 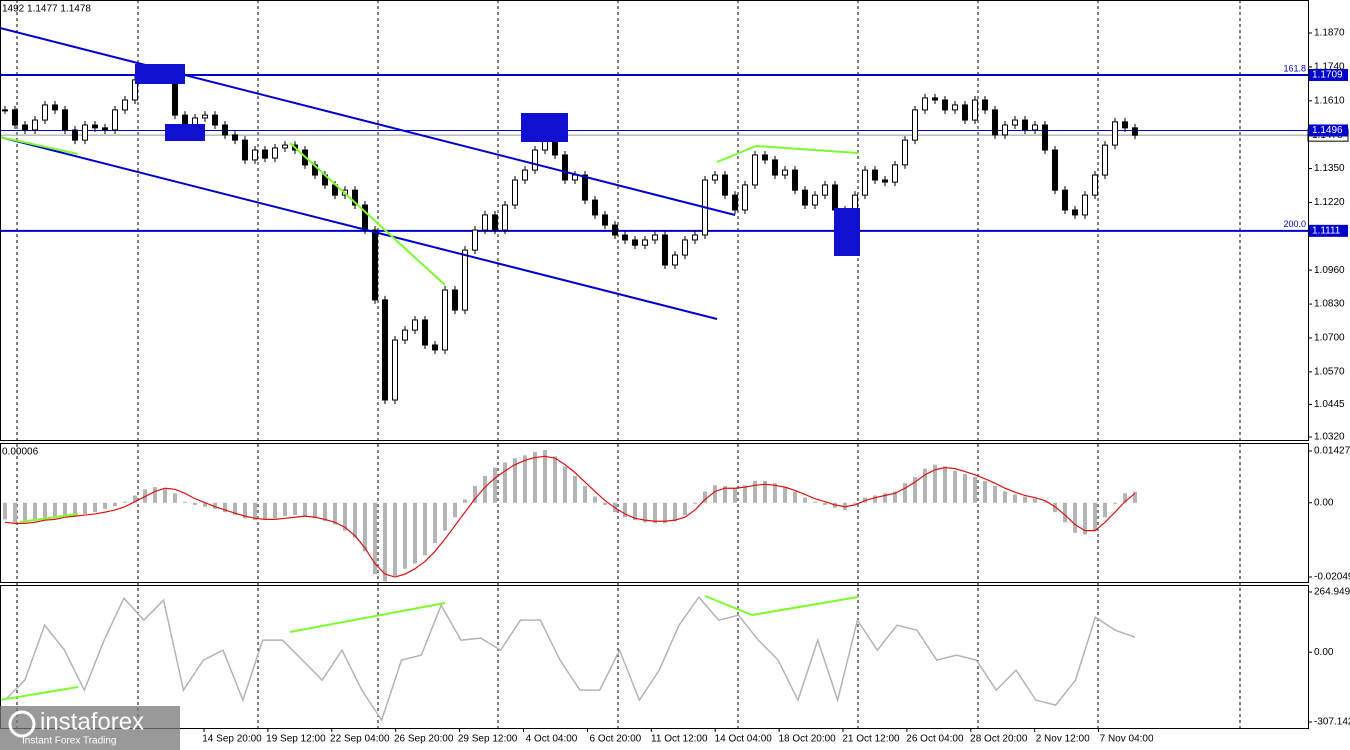 I want to click on x-tick-label: 11 Oct 12:00, so click(x=679, y=739).